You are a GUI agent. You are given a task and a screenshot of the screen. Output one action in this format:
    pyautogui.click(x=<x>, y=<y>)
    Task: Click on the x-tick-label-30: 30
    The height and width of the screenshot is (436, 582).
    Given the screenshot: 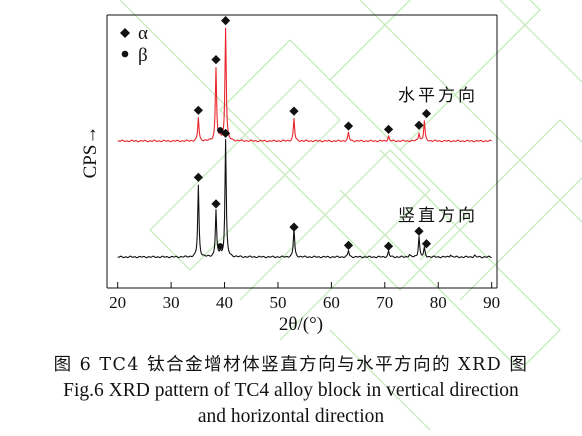 What is the action you would take?
    pyautogui.click(x=171, y=302)
    